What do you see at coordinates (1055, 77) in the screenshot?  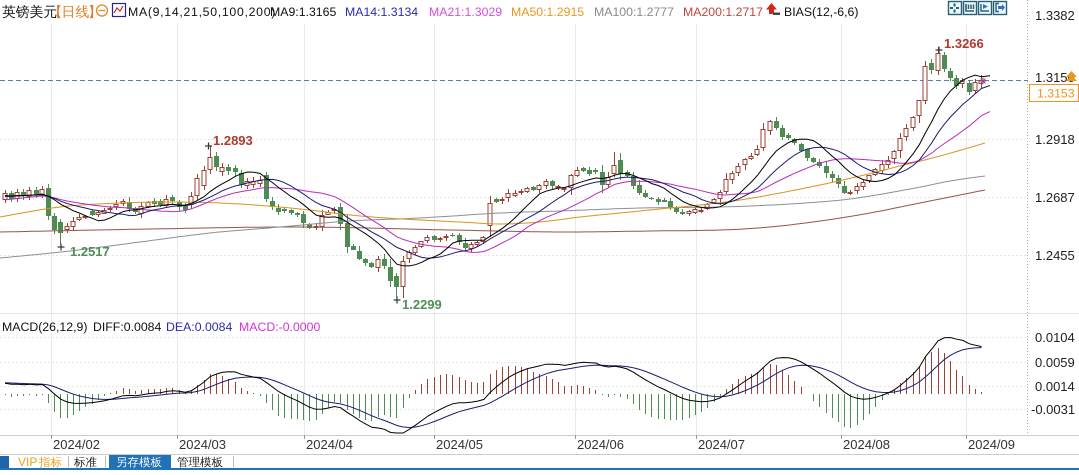 I see `svg-text: 1.3150` at bounding box center [1055, 77].